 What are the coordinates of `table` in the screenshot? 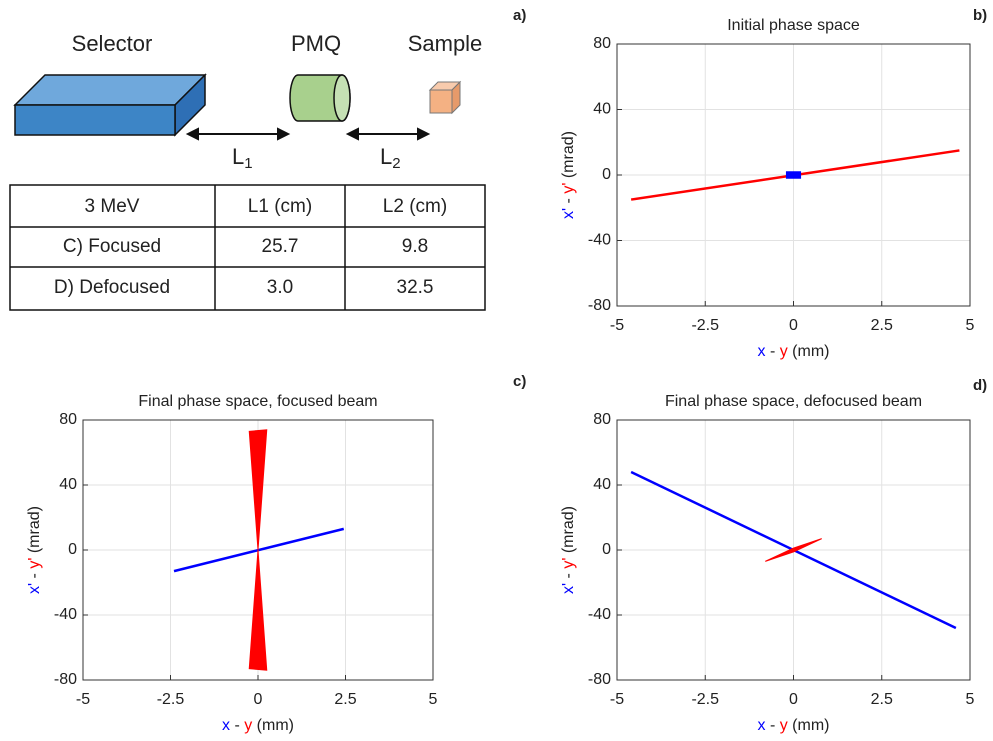 It's located at (247, 247).